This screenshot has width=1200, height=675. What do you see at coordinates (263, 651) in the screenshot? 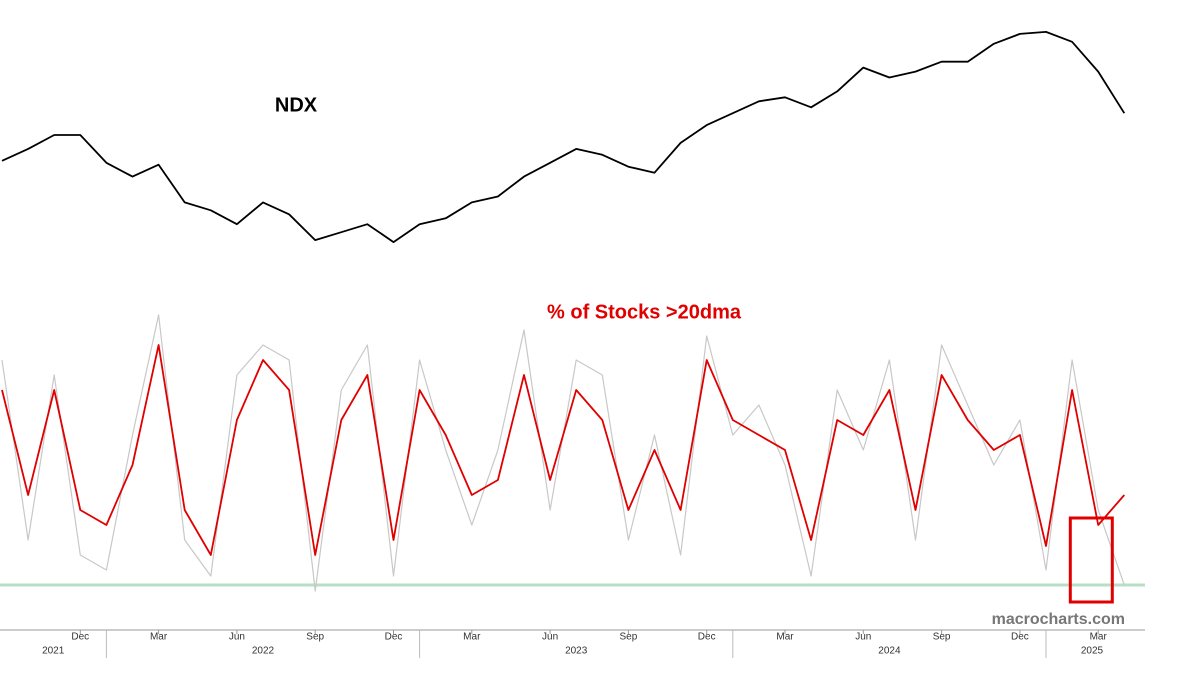
I see `year-label: 2022` at bounding box center [263, 651].